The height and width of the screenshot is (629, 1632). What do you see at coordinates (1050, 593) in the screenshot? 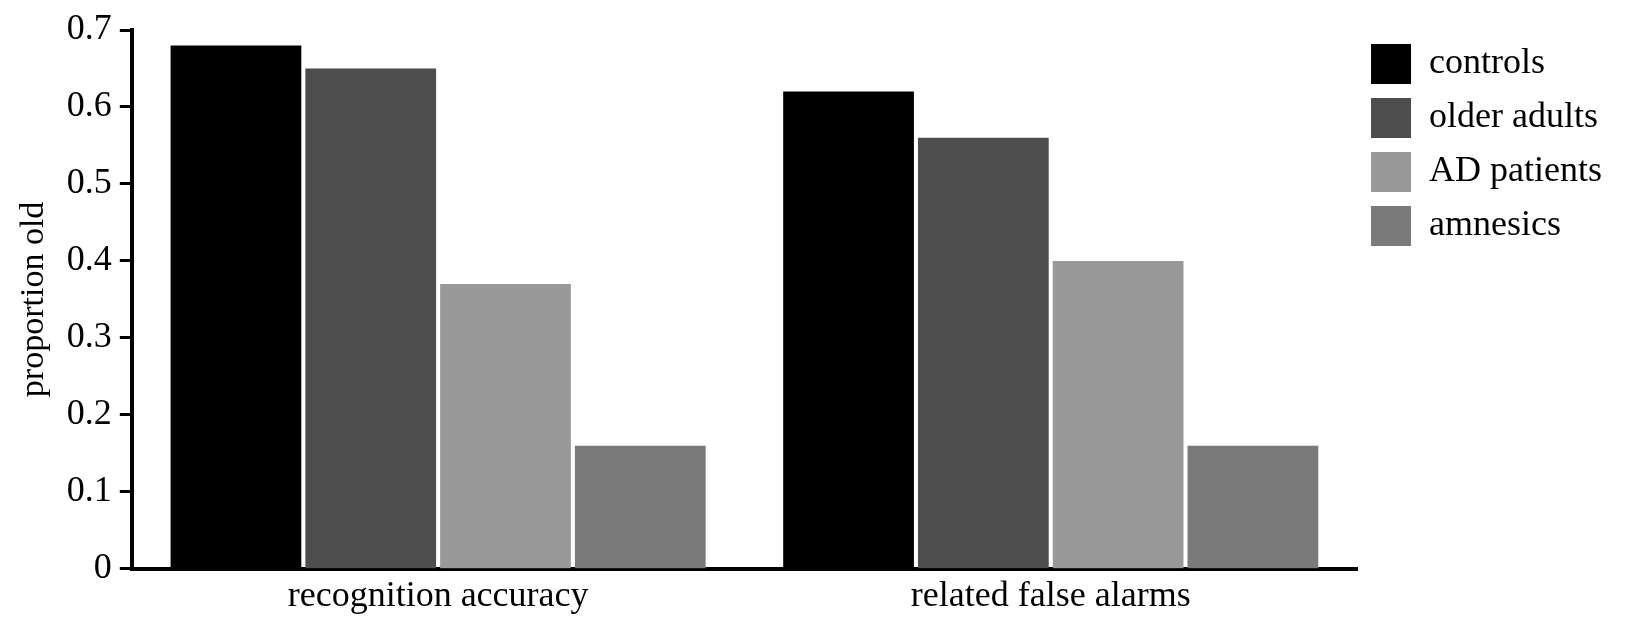
I see `x-tick-label: related false alarms` at bounding box center [1050, 593].